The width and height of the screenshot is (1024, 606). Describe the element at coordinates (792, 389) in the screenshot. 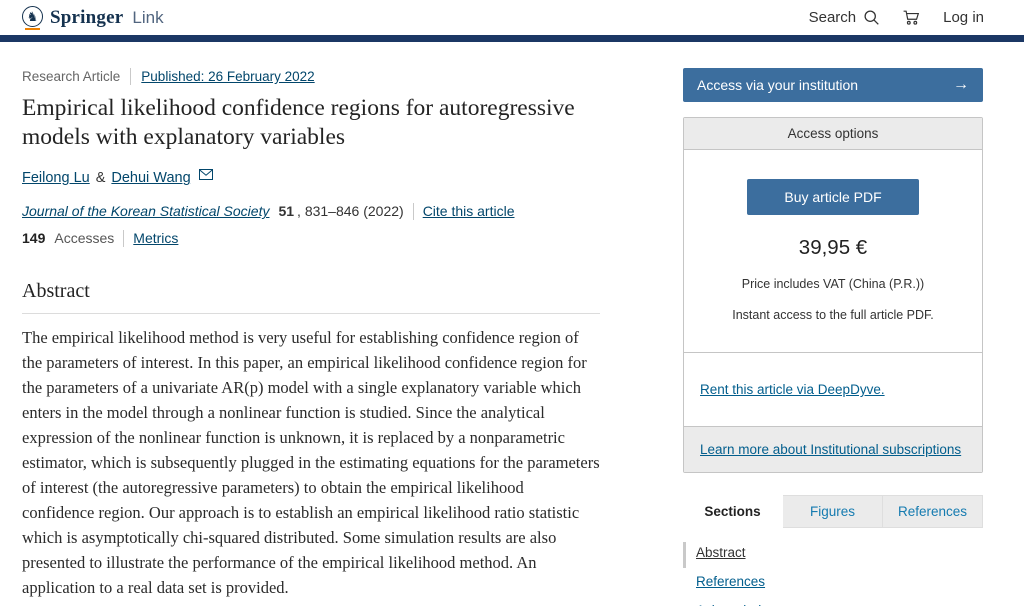

I see `rent-deepdyve-link: Rent this article via DeepDyve.` at that location.